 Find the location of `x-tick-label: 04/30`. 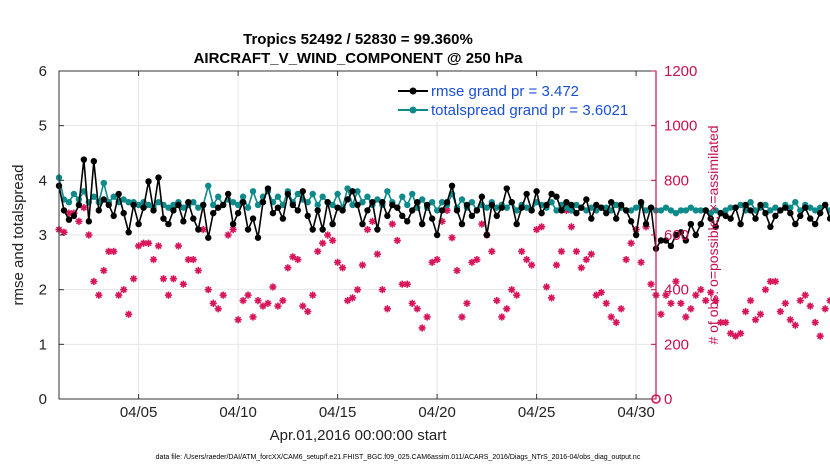

x-tick-label: 04/30 is located at coordinates (636, 412).